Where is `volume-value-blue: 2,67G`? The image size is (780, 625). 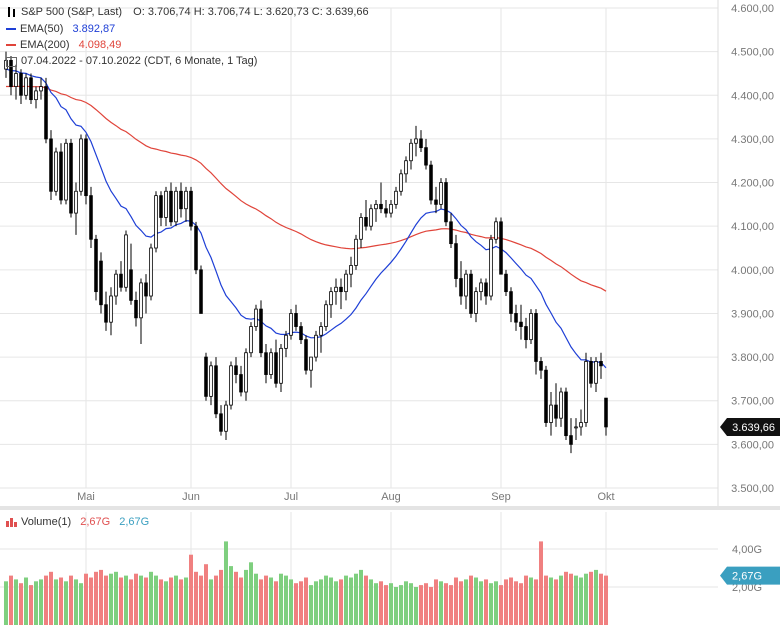
volume-value-blue: 2,67G is located at coordinates (134, 522).